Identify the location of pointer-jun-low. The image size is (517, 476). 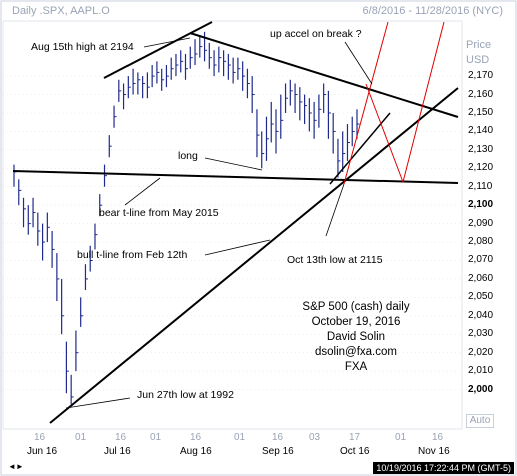
(98, 403).